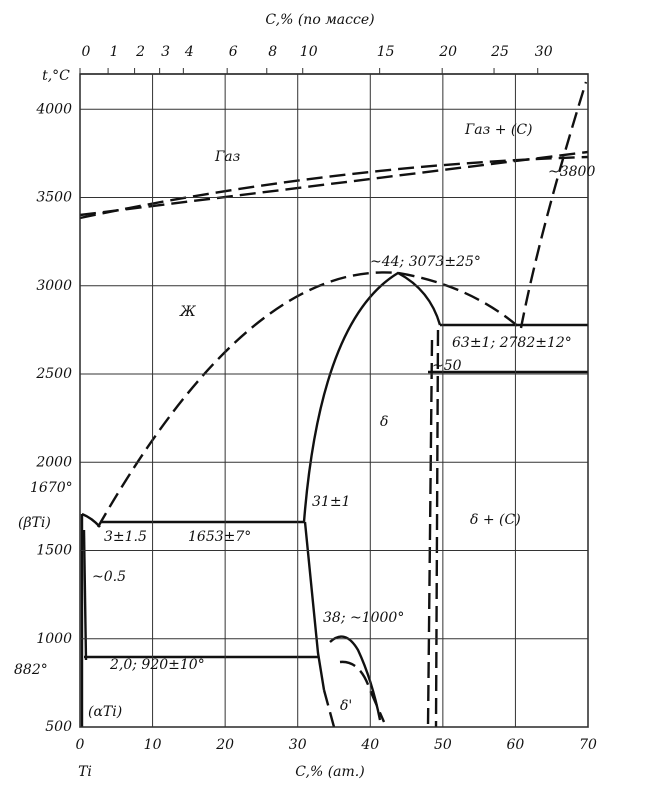  Describe the element at coordinates (157, 665) in the screenshot. I see `annotation: 2,0; 920±10°` at that location.